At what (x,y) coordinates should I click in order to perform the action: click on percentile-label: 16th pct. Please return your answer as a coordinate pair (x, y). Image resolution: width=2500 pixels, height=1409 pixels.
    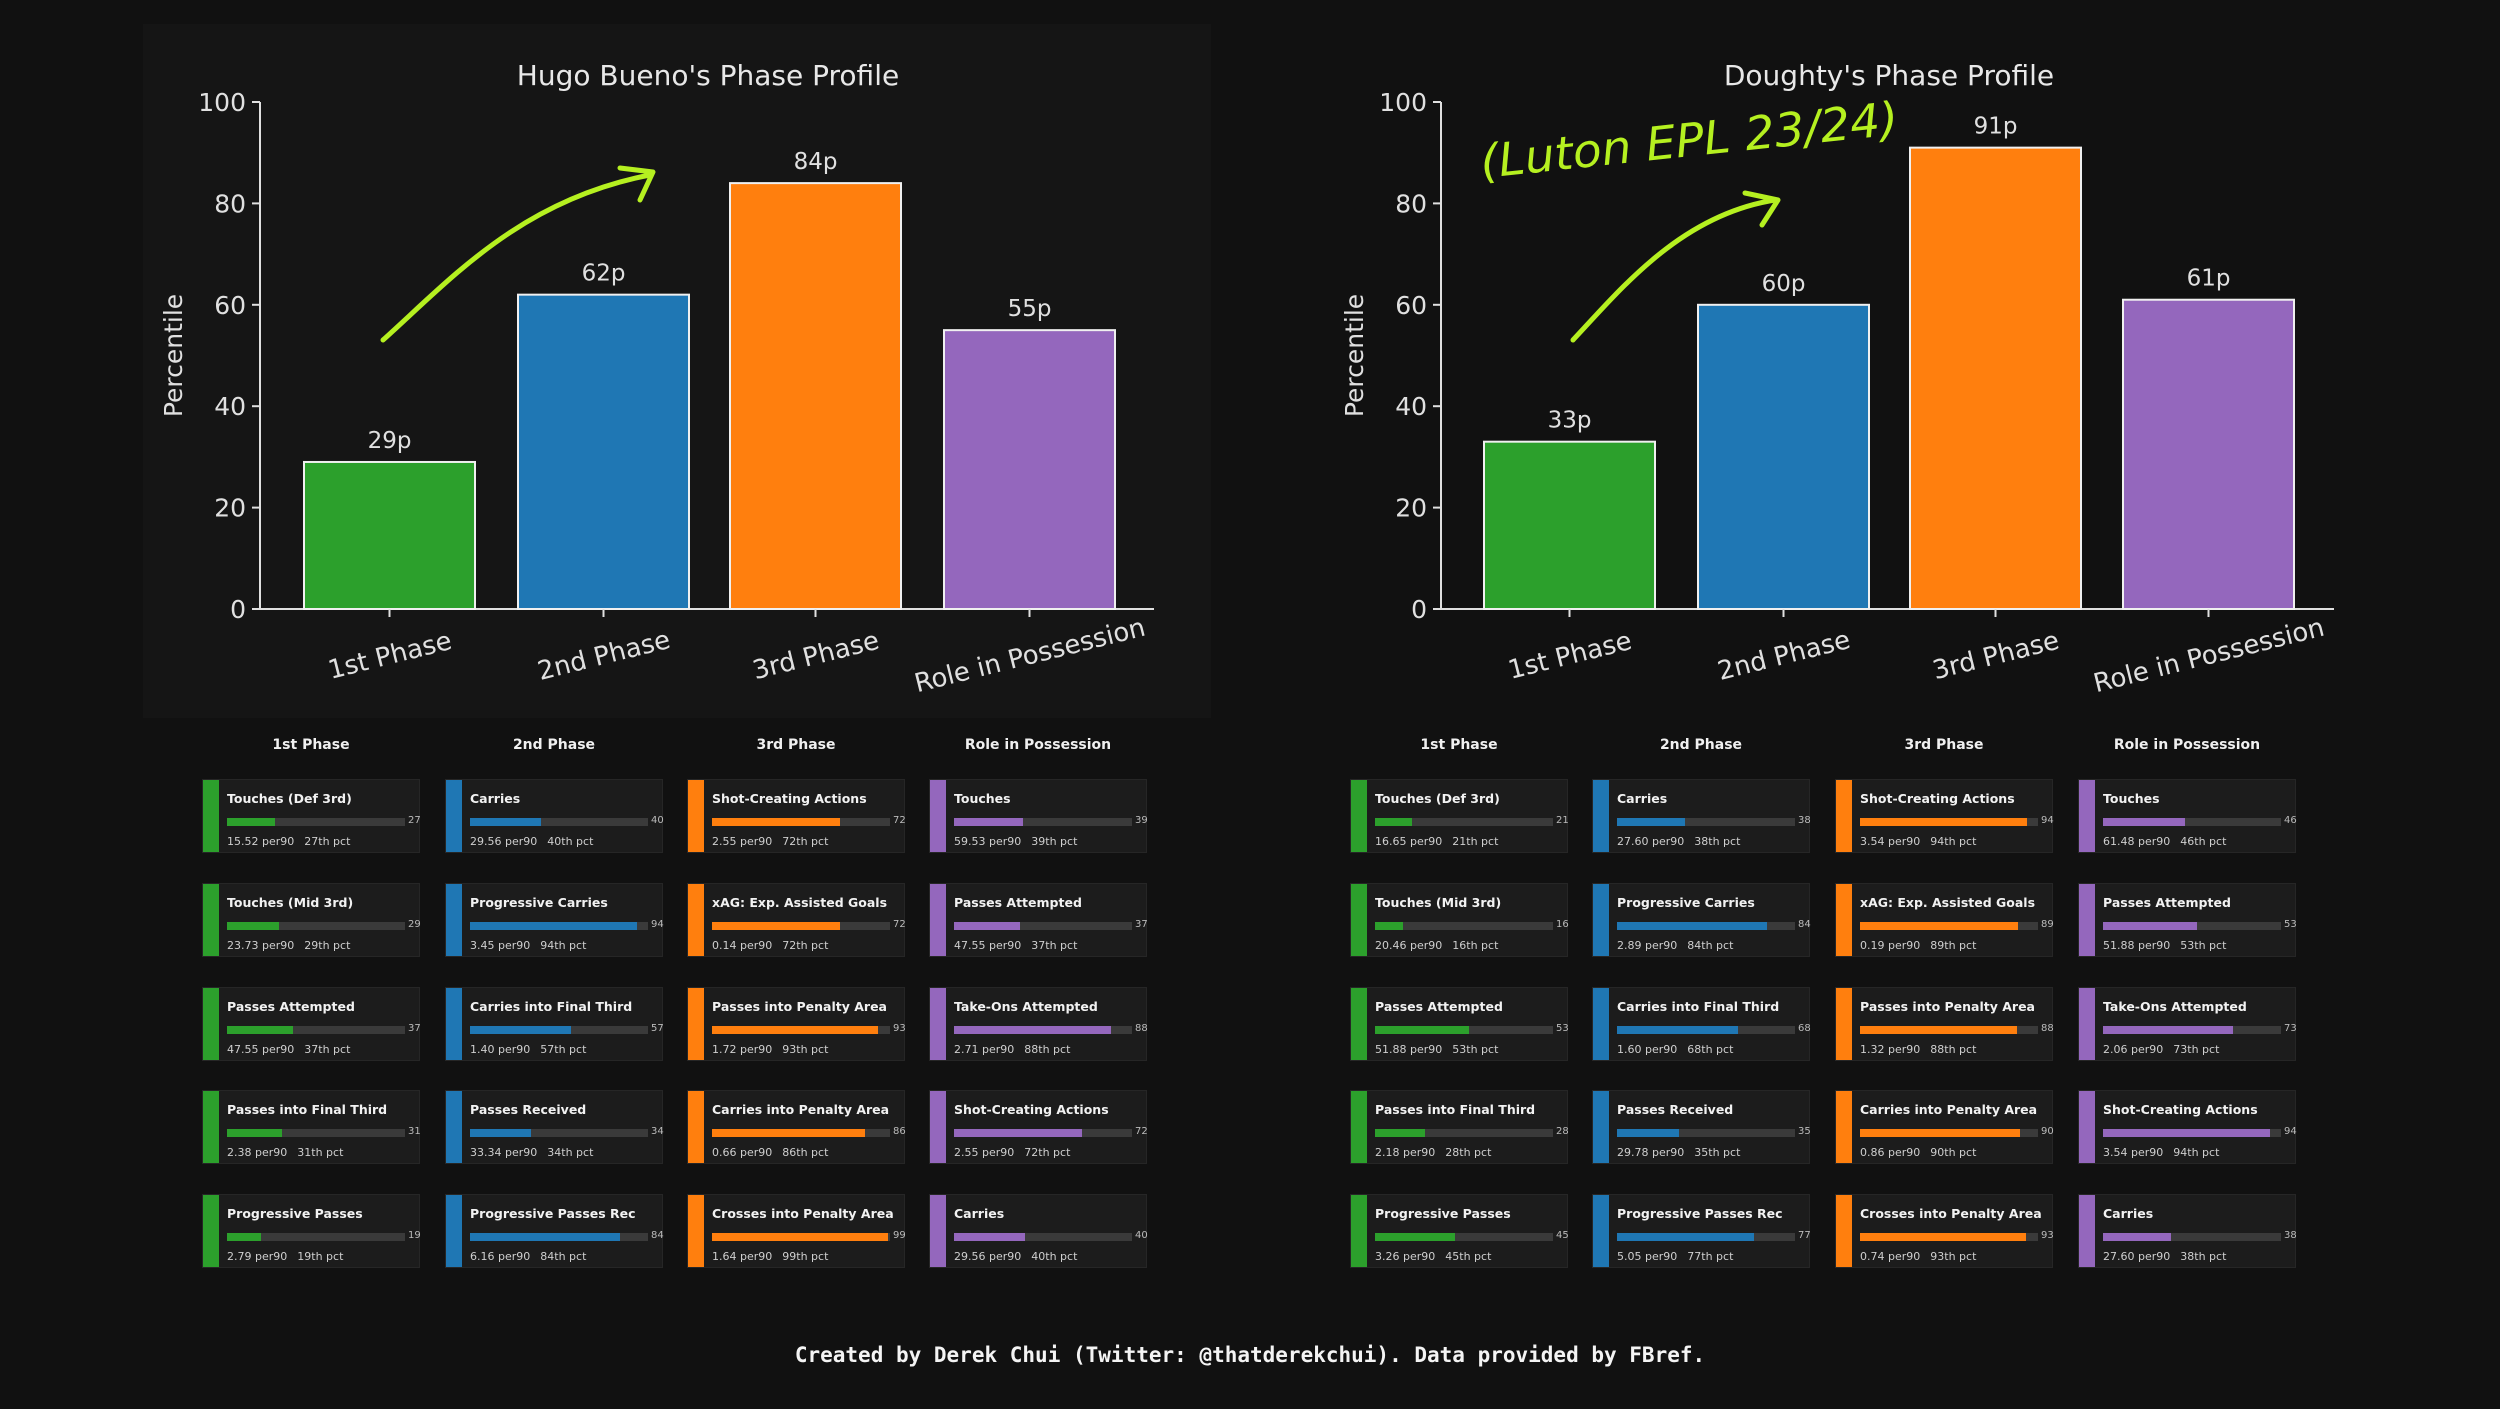
    Looking at the image, I should click on (1475, 945).